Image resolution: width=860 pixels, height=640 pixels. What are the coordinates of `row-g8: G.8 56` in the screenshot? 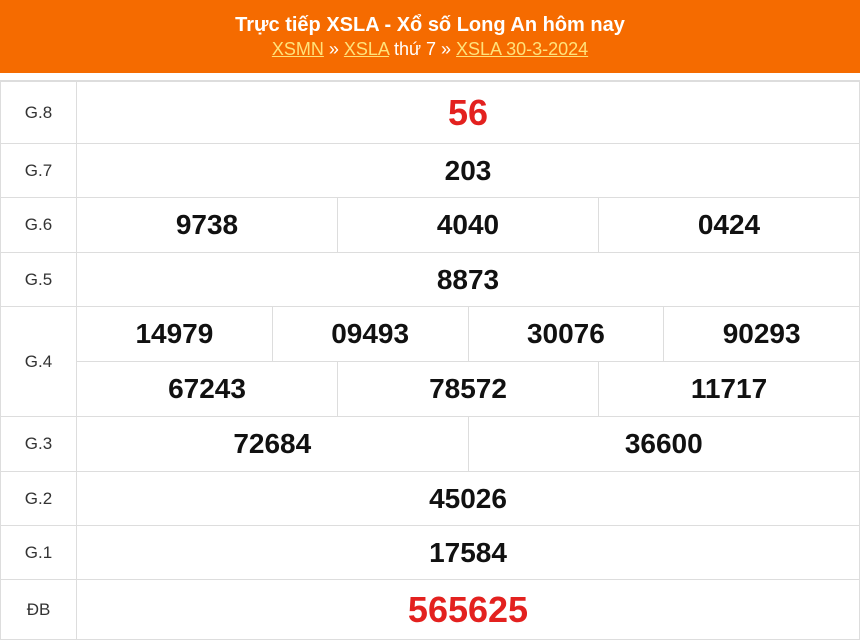 It's located at (430, 112).